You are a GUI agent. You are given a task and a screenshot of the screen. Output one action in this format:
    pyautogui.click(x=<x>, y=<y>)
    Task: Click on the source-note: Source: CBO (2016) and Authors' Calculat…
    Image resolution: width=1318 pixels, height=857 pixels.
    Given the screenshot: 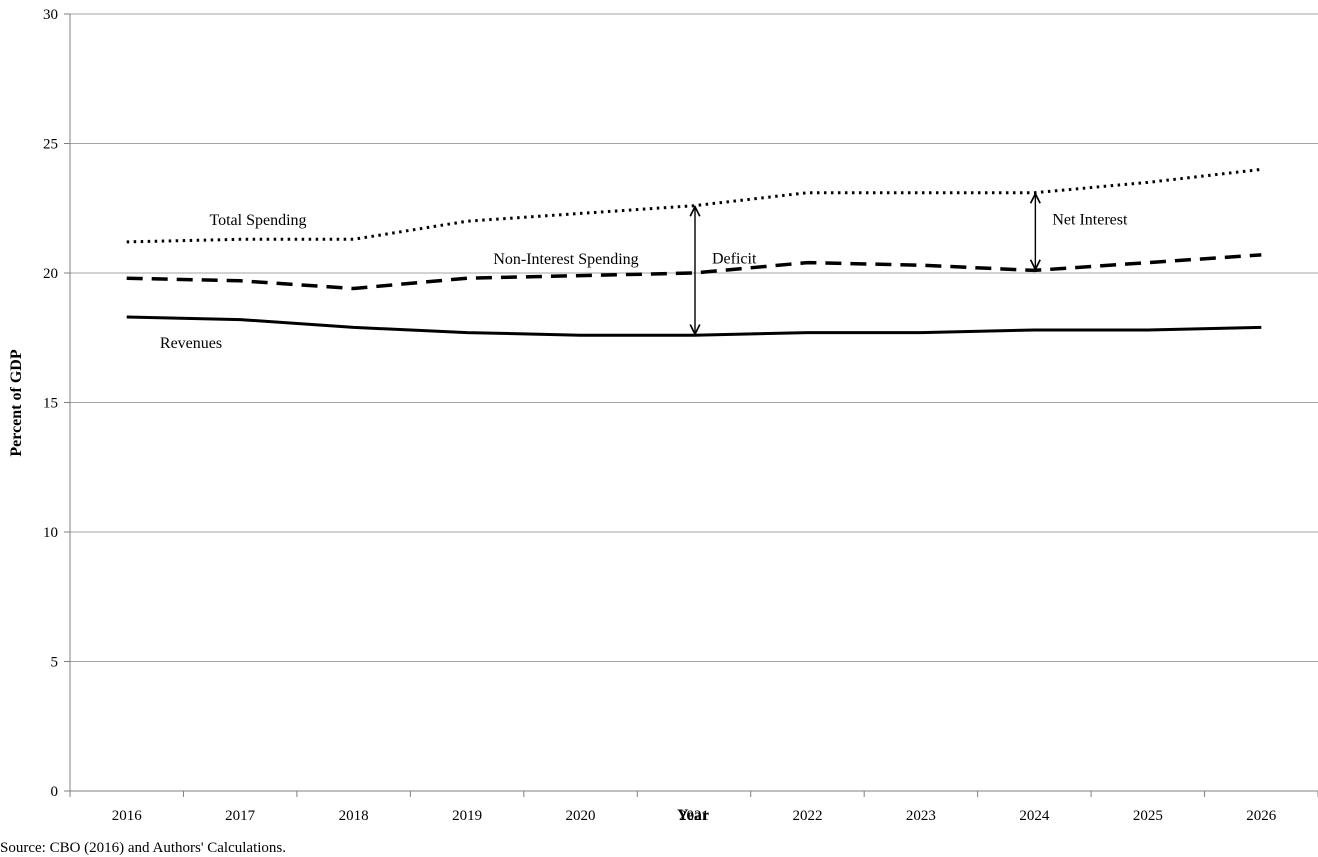 What is the action you would take?
    pyautogui.click(x=143, y=848)
    